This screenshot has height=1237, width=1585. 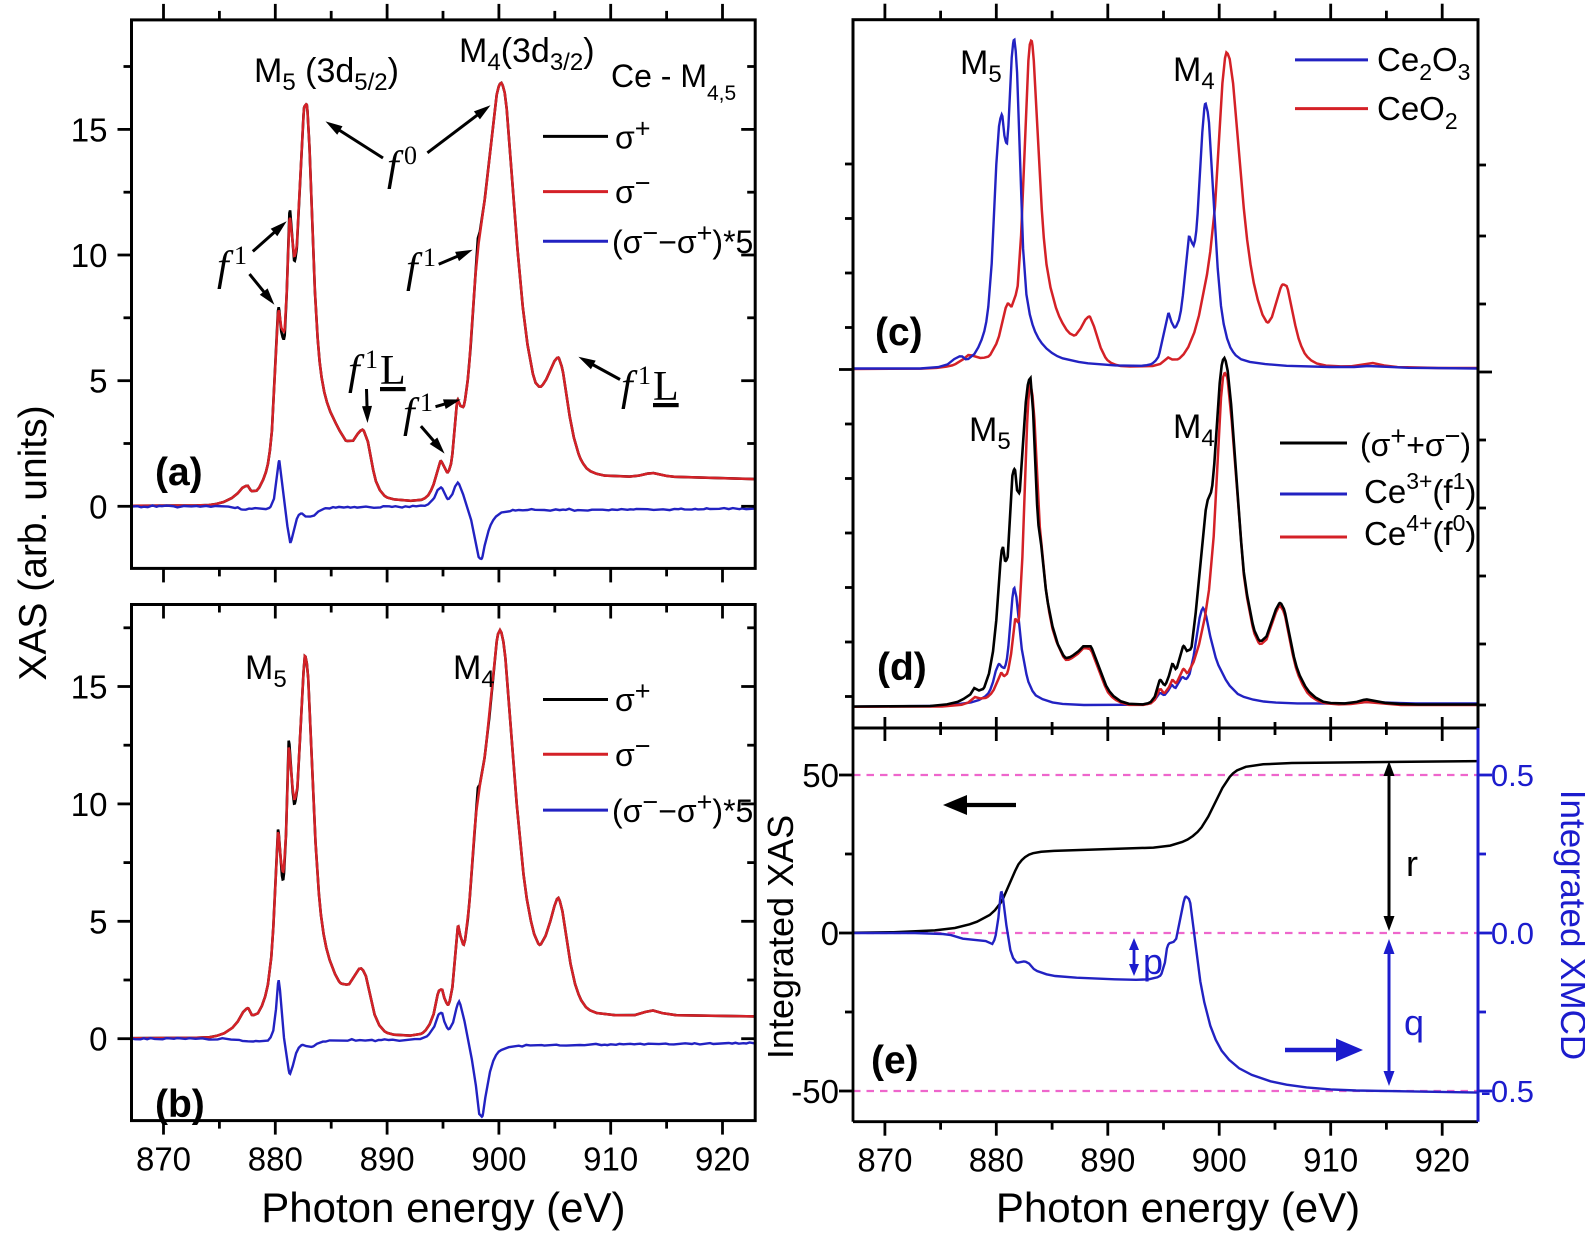 I want to click on svg-text: 0.0, so click(x=1512, y=933).